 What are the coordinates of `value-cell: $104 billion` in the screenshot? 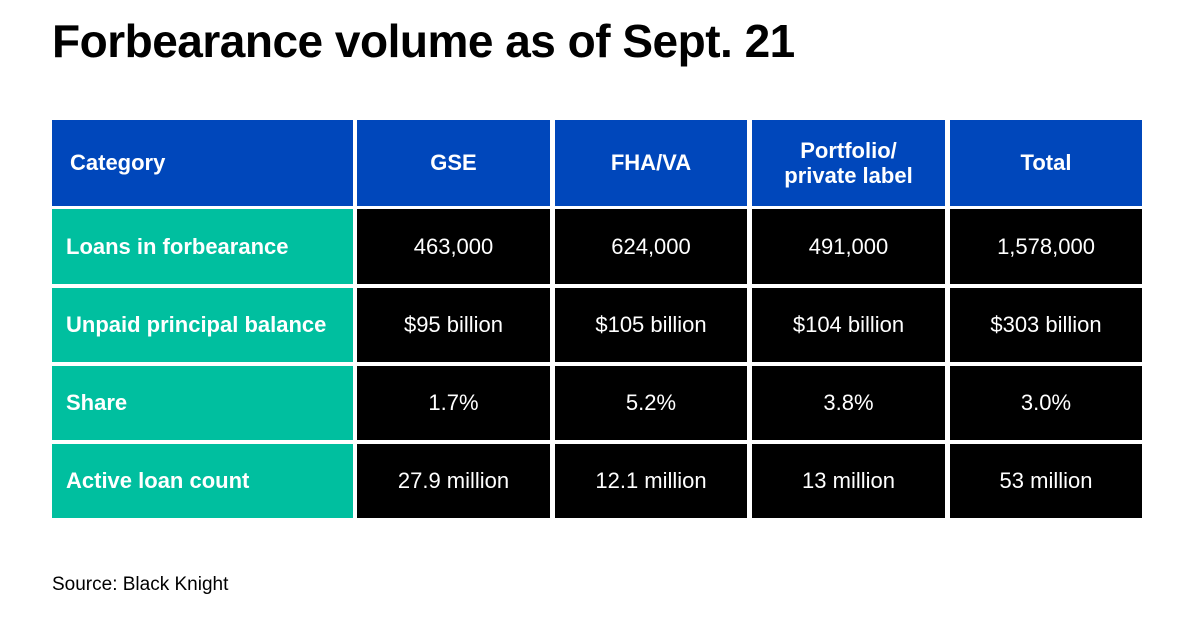 It's located at (848, 325).